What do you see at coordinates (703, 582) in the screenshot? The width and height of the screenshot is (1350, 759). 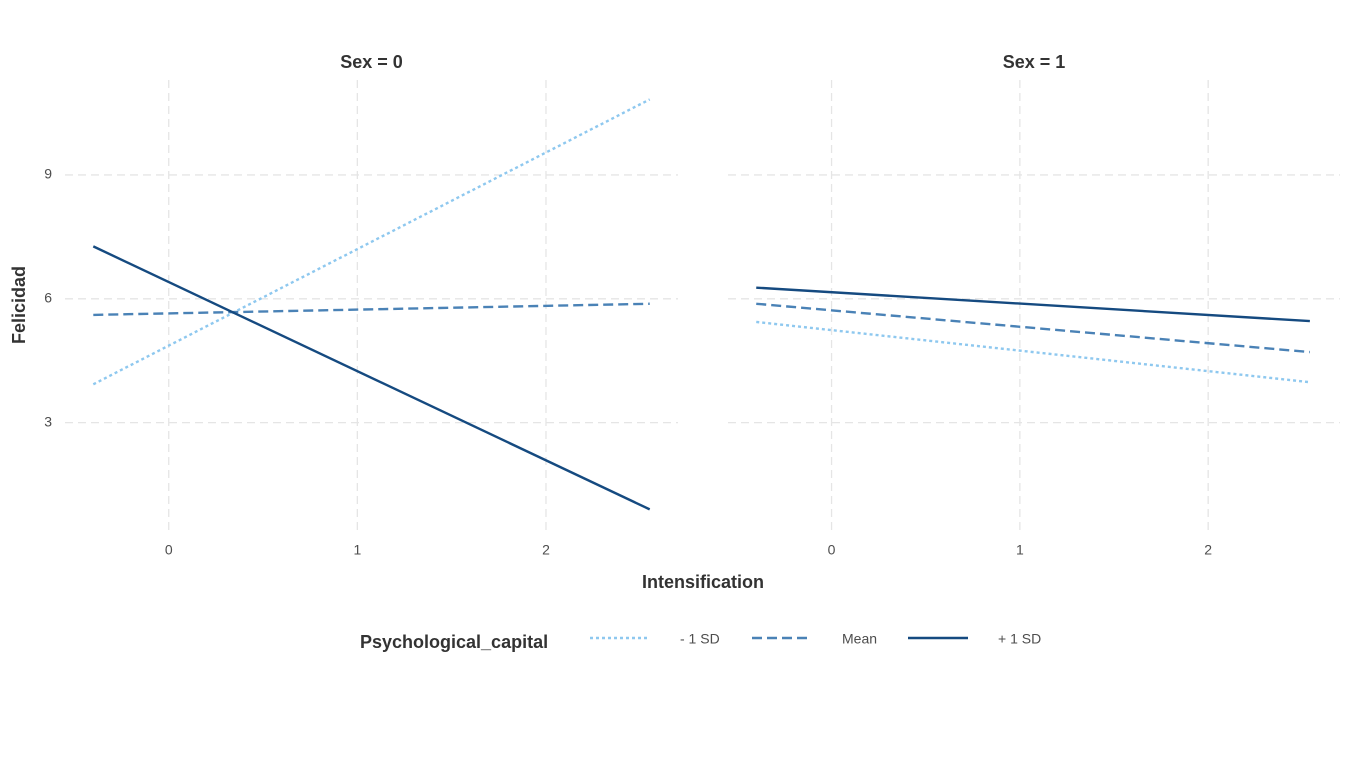 I see `x-axis-title: Intensification` at bounding box center [703, 582].